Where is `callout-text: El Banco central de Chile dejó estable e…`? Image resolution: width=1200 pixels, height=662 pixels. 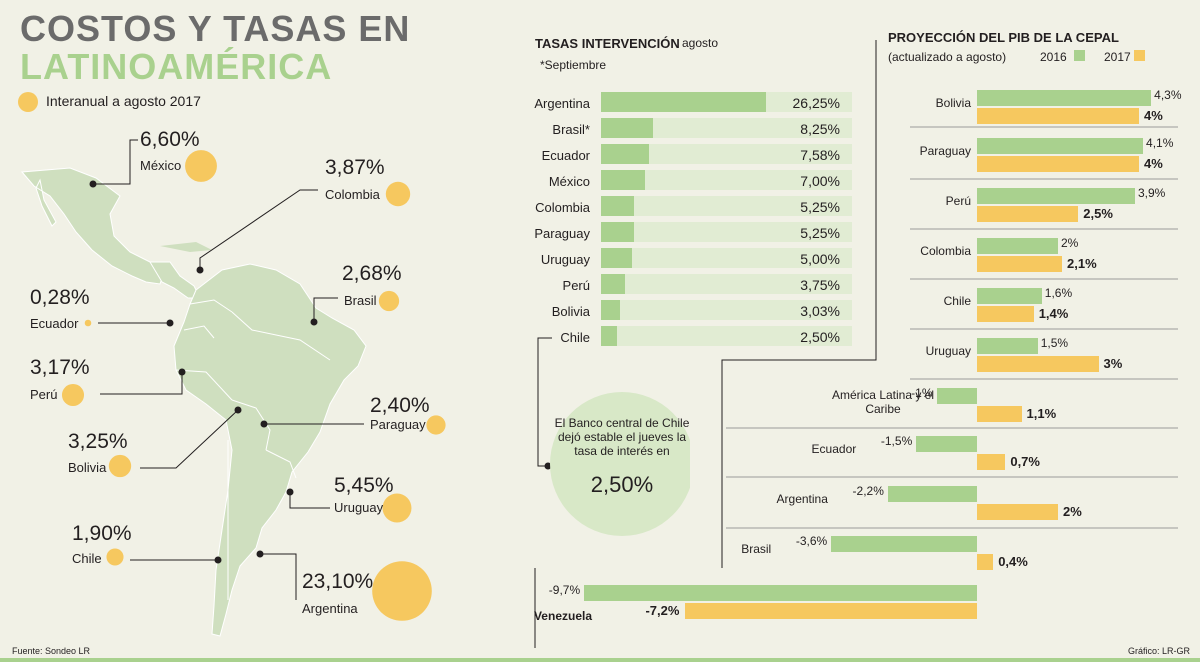 callout-text: El Banco central de Chile dejó estable e… is located at coordinates (622, 437).